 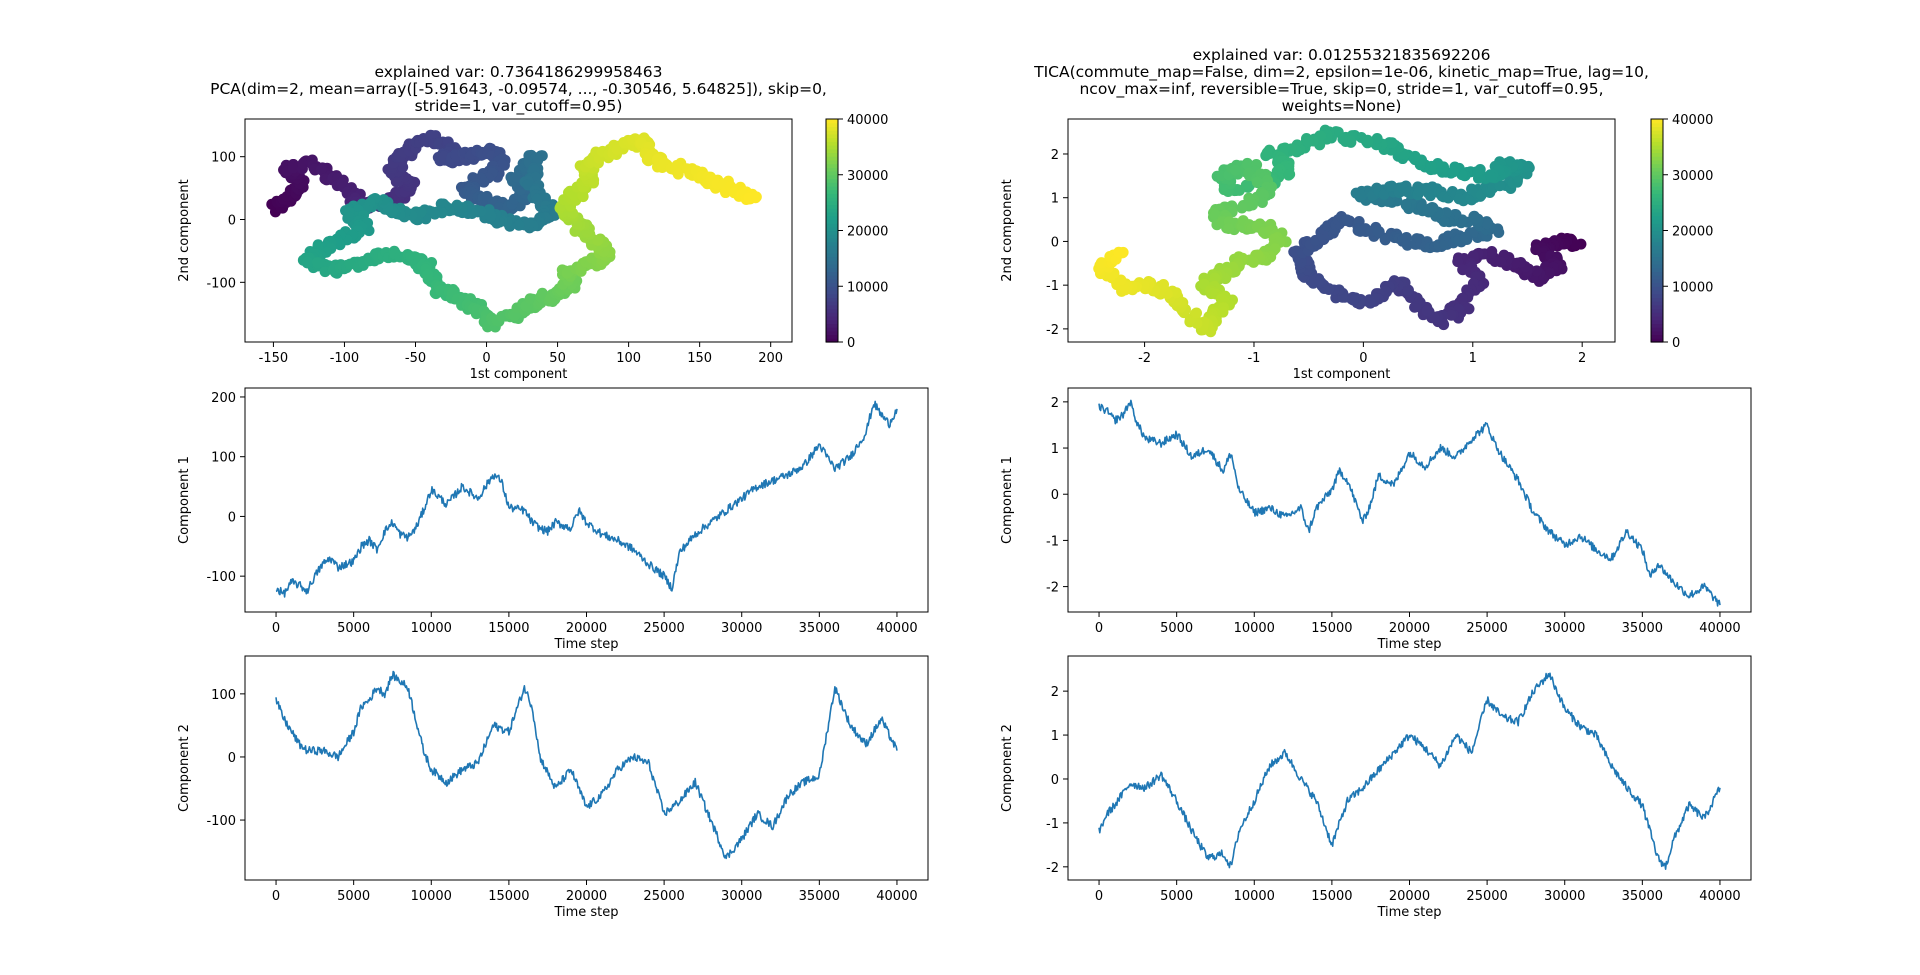 What do you see at coordinates (1692, 287) in the screenshot?
I see `colorbar-tick-label: 10000` at bounding box center [1692, 287].